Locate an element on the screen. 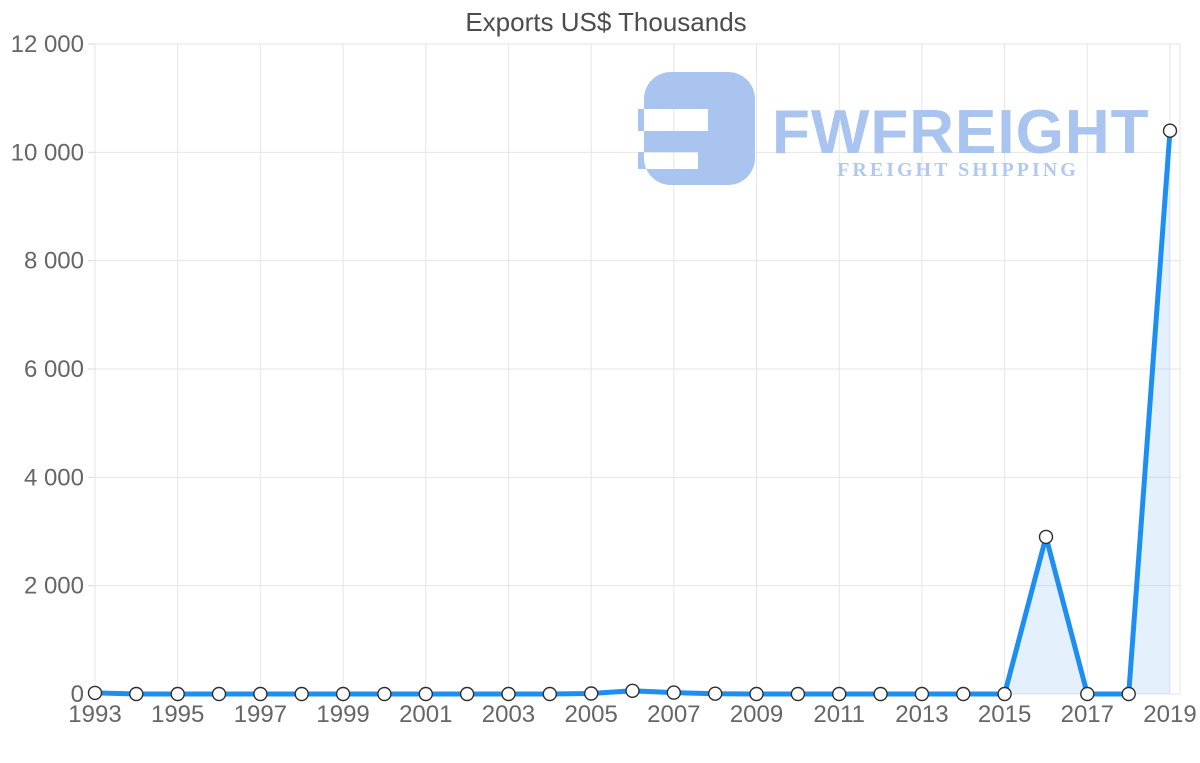 This screenshot has width=1200, height=763. watermark-tagline-text: FREIGHT SHIPPING is located at coordinates (958, 170).